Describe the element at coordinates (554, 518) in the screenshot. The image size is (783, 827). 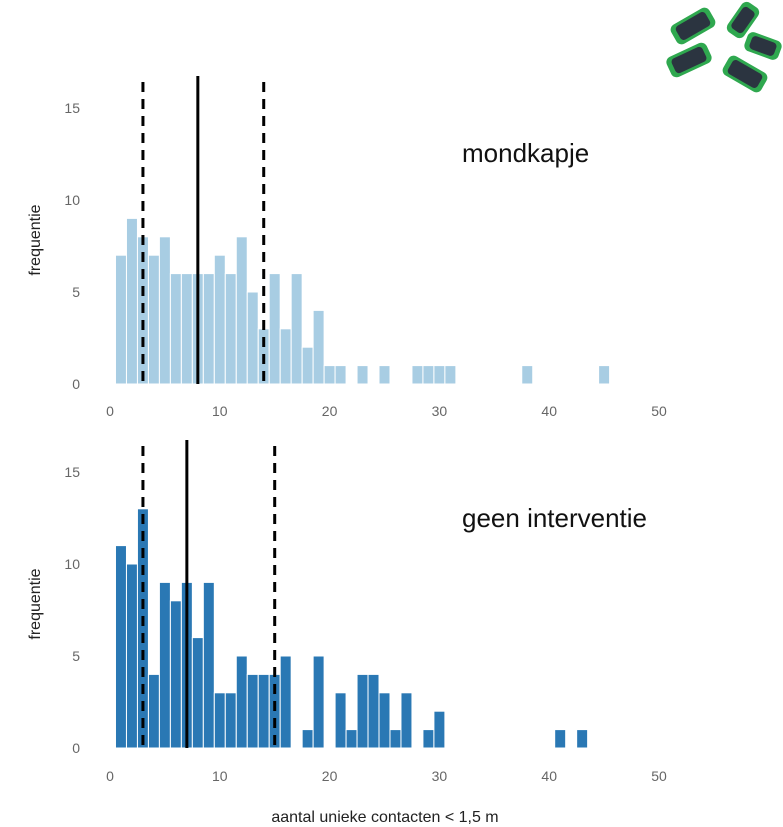
I see `panel-title: geen interventie` at that location.